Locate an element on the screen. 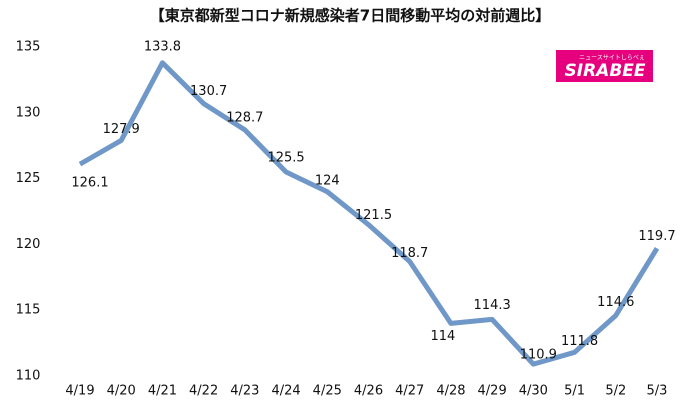  x-tick-label: 5/2 is located at coordinates (615, 391).